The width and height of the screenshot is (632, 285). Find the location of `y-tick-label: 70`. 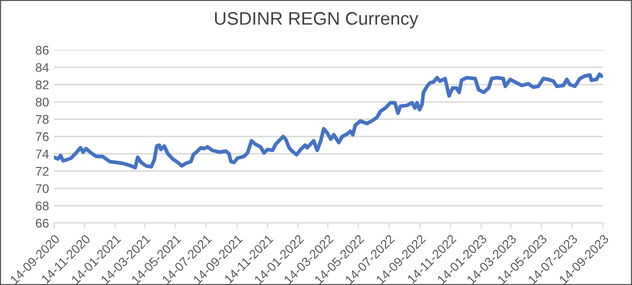

y-tick-label: 70 is located at coordinates (42, 189).